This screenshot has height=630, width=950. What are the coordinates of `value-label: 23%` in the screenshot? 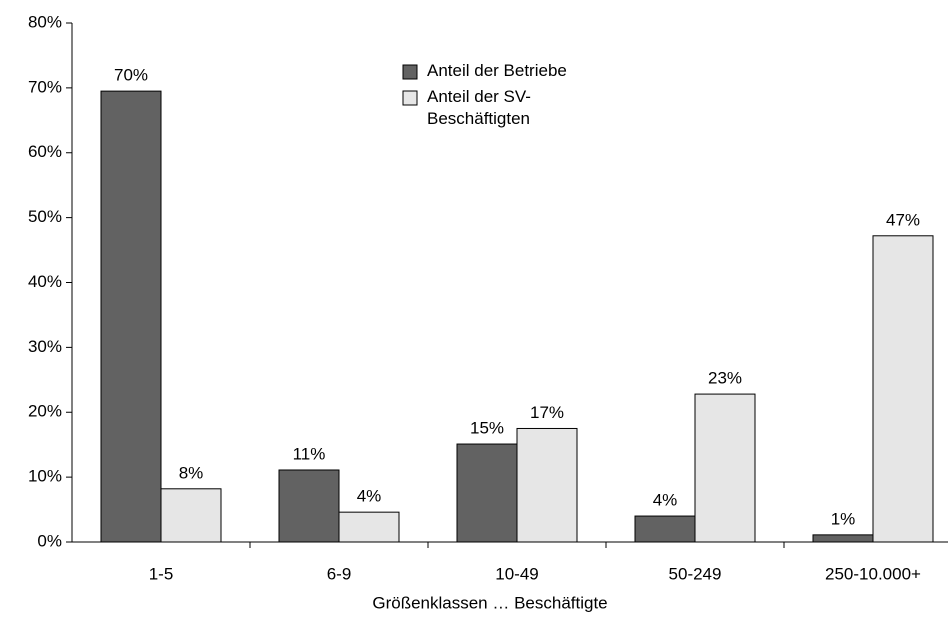 It's located at (725, 378).